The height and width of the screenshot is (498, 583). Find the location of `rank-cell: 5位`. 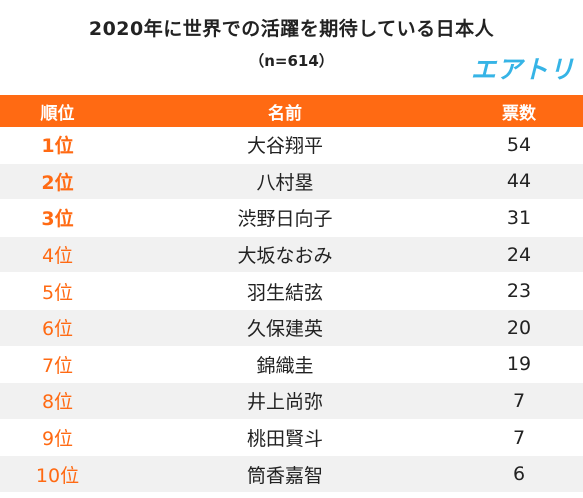

rank-cell: 5位 is located at coordinates (57, 291).